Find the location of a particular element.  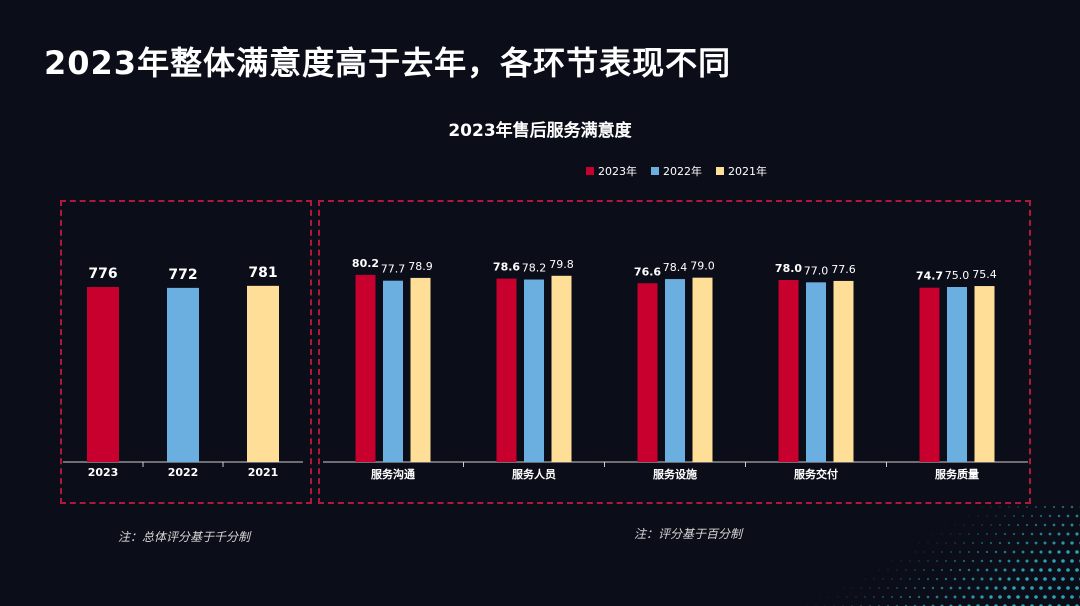

legend-item-2023: 2023年 is located at coordinates (611, 171).